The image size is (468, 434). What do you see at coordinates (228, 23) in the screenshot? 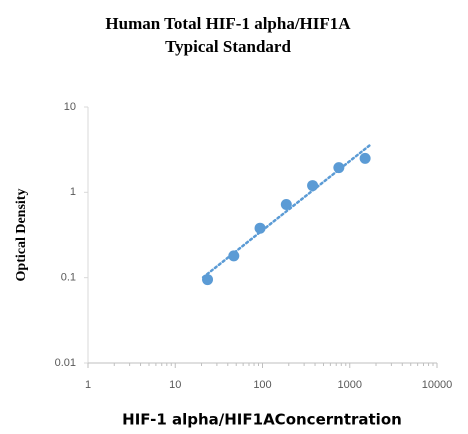
I see `chart-title: Human Total HIF-1 alpha/HIF1A` at bounding box center [228, 23].